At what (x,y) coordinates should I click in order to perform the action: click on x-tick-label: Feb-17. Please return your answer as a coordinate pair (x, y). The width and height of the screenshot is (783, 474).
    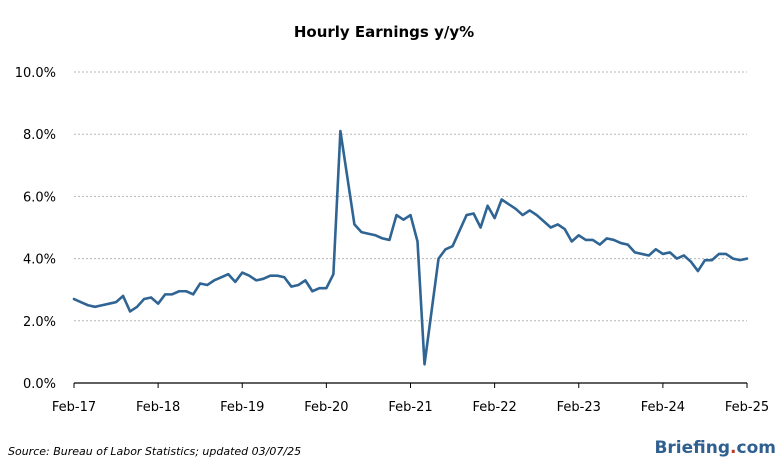
    Looking at the image, I should click on (74, 407).